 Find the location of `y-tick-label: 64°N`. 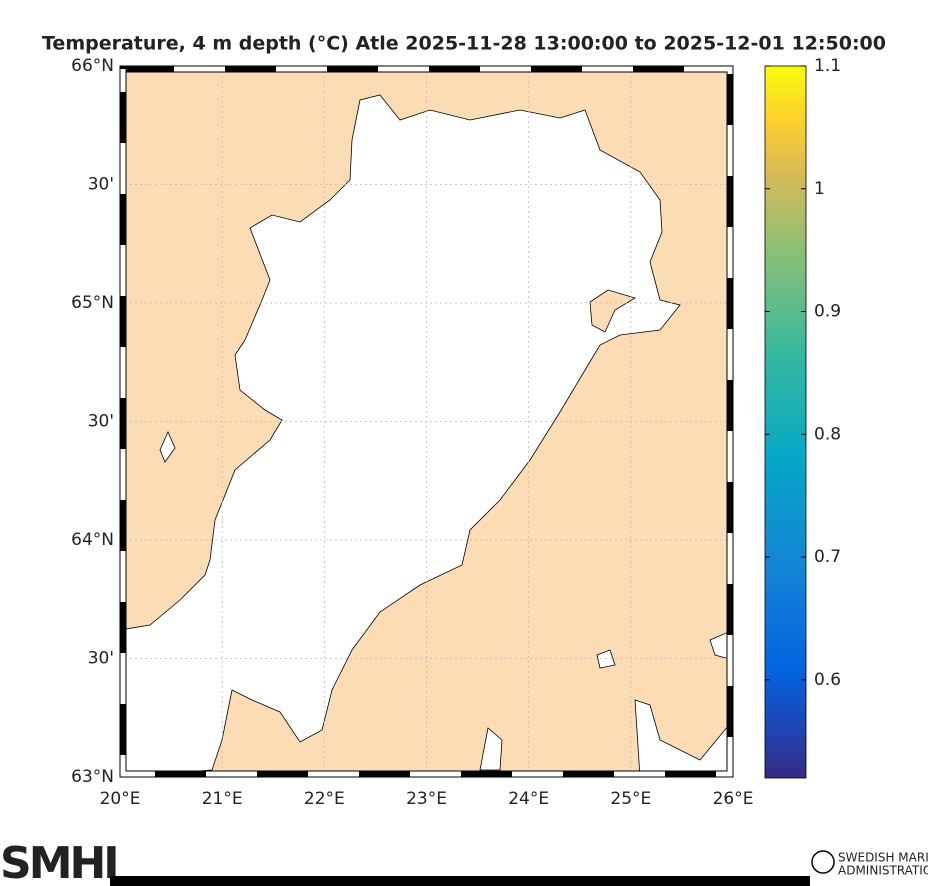

y-tick-label: 64°N is located at coordinates (92, 540).